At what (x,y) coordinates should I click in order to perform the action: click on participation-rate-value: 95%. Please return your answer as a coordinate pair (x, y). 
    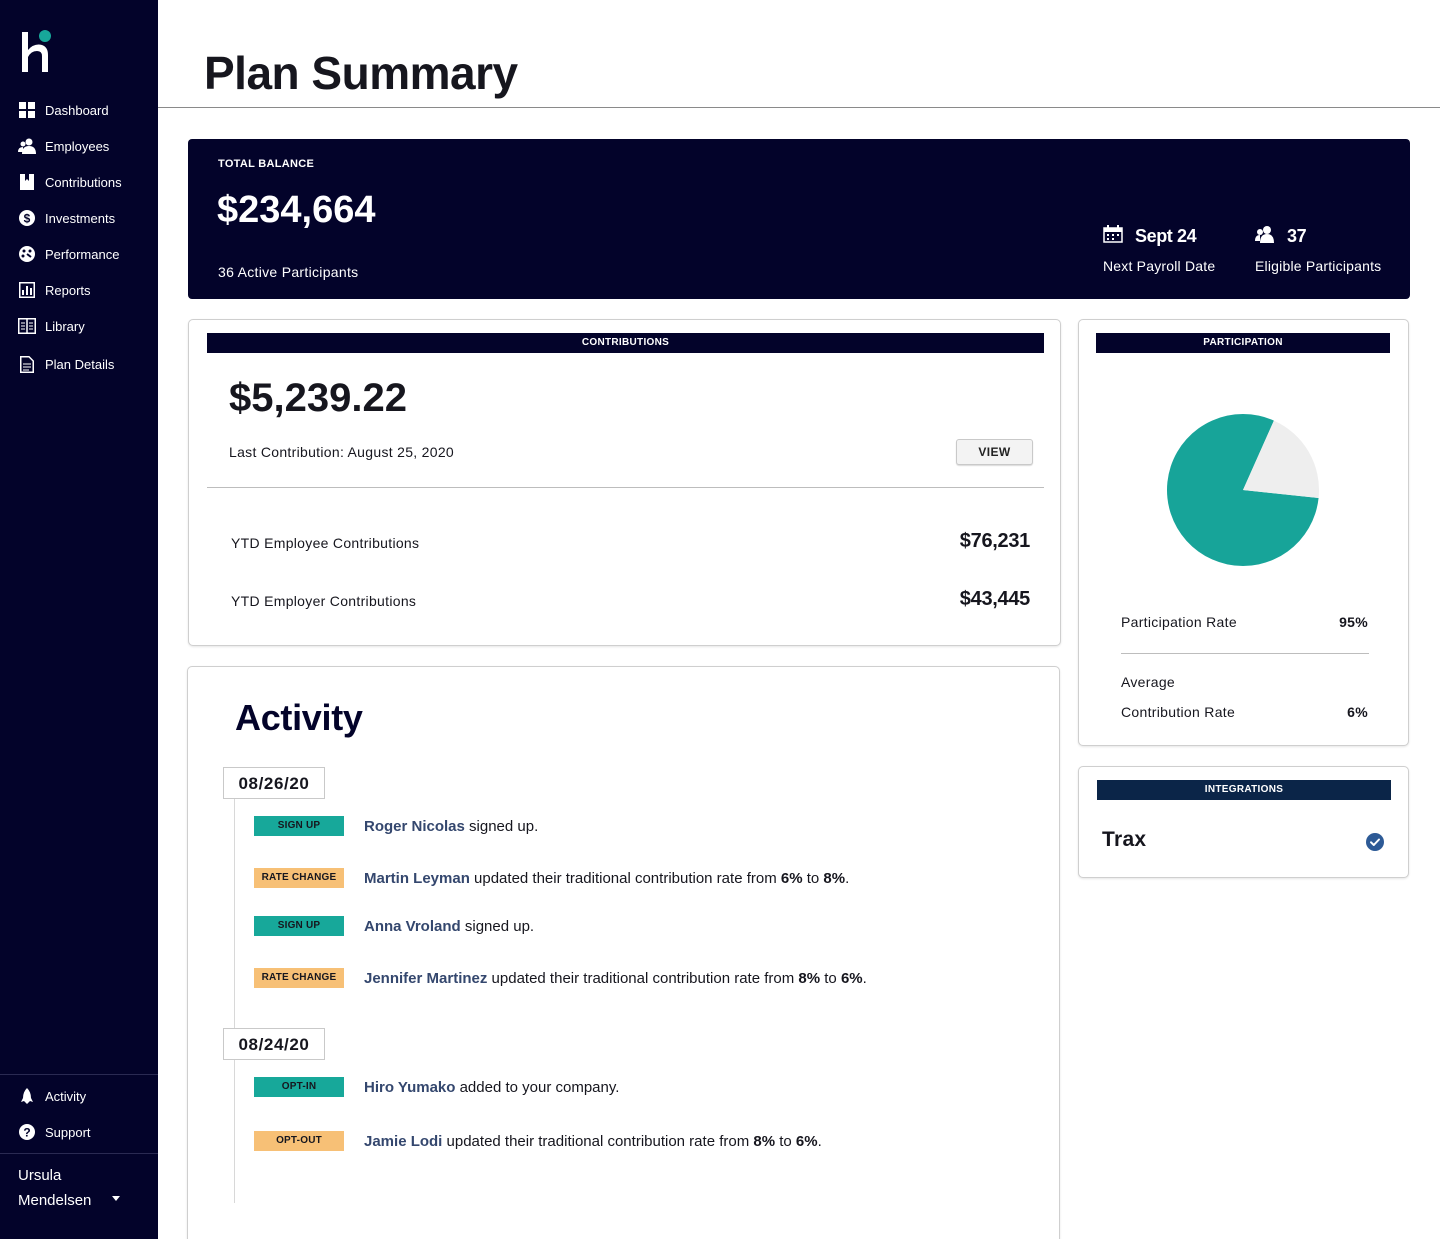
    Looking at the image, I should click on (1353, 622).